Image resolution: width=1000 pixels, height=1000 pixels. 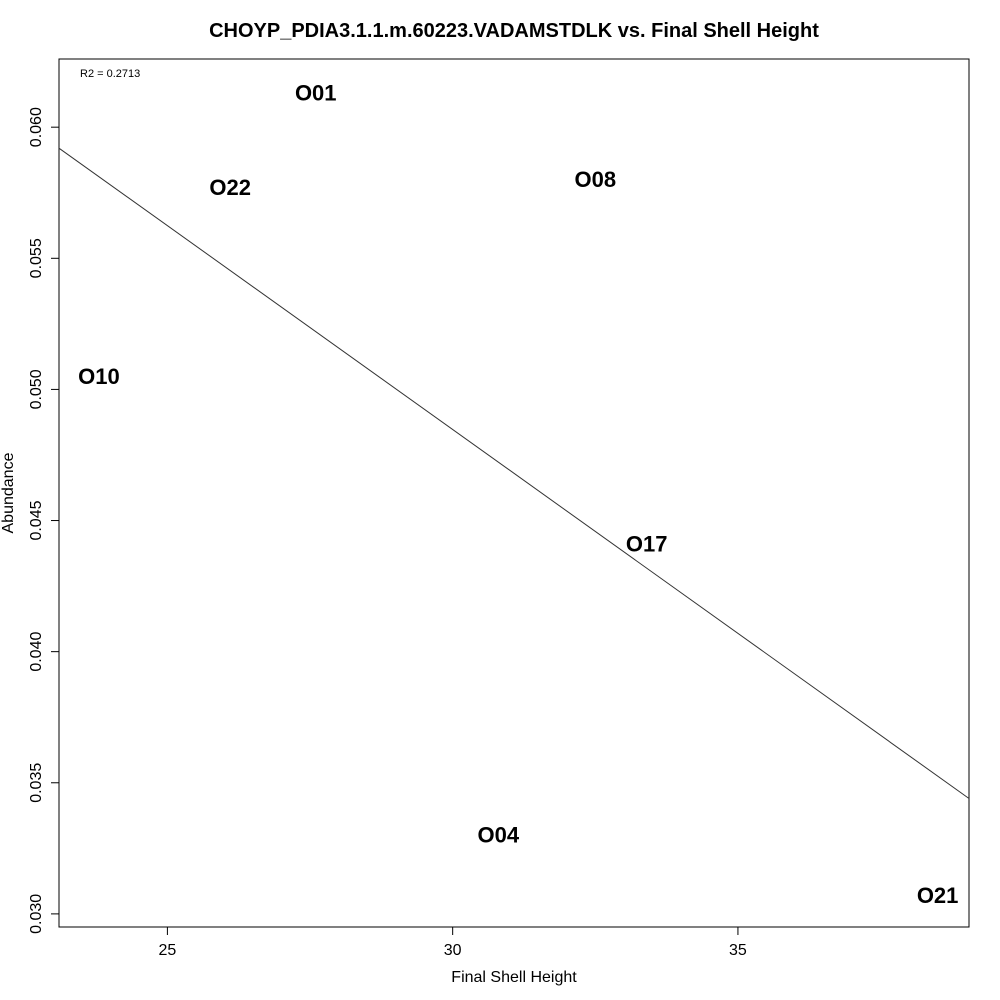 I want to click on y-tick-label: 0.030, so click(x=36, y=914).